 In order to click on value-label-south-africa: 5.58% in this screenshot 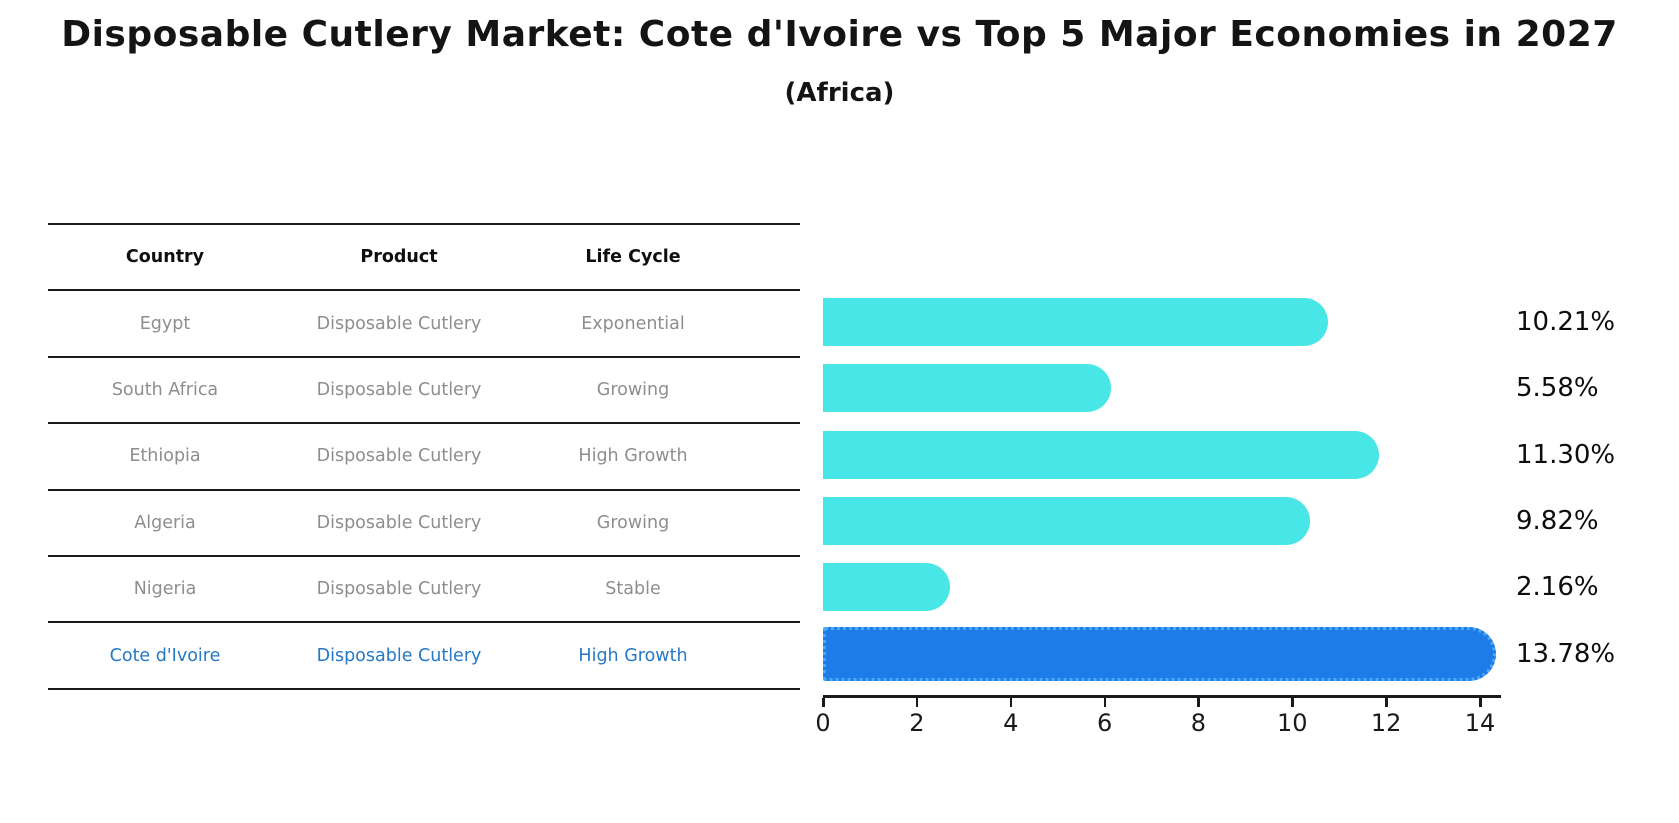, I will do `click(1557, 388)`.